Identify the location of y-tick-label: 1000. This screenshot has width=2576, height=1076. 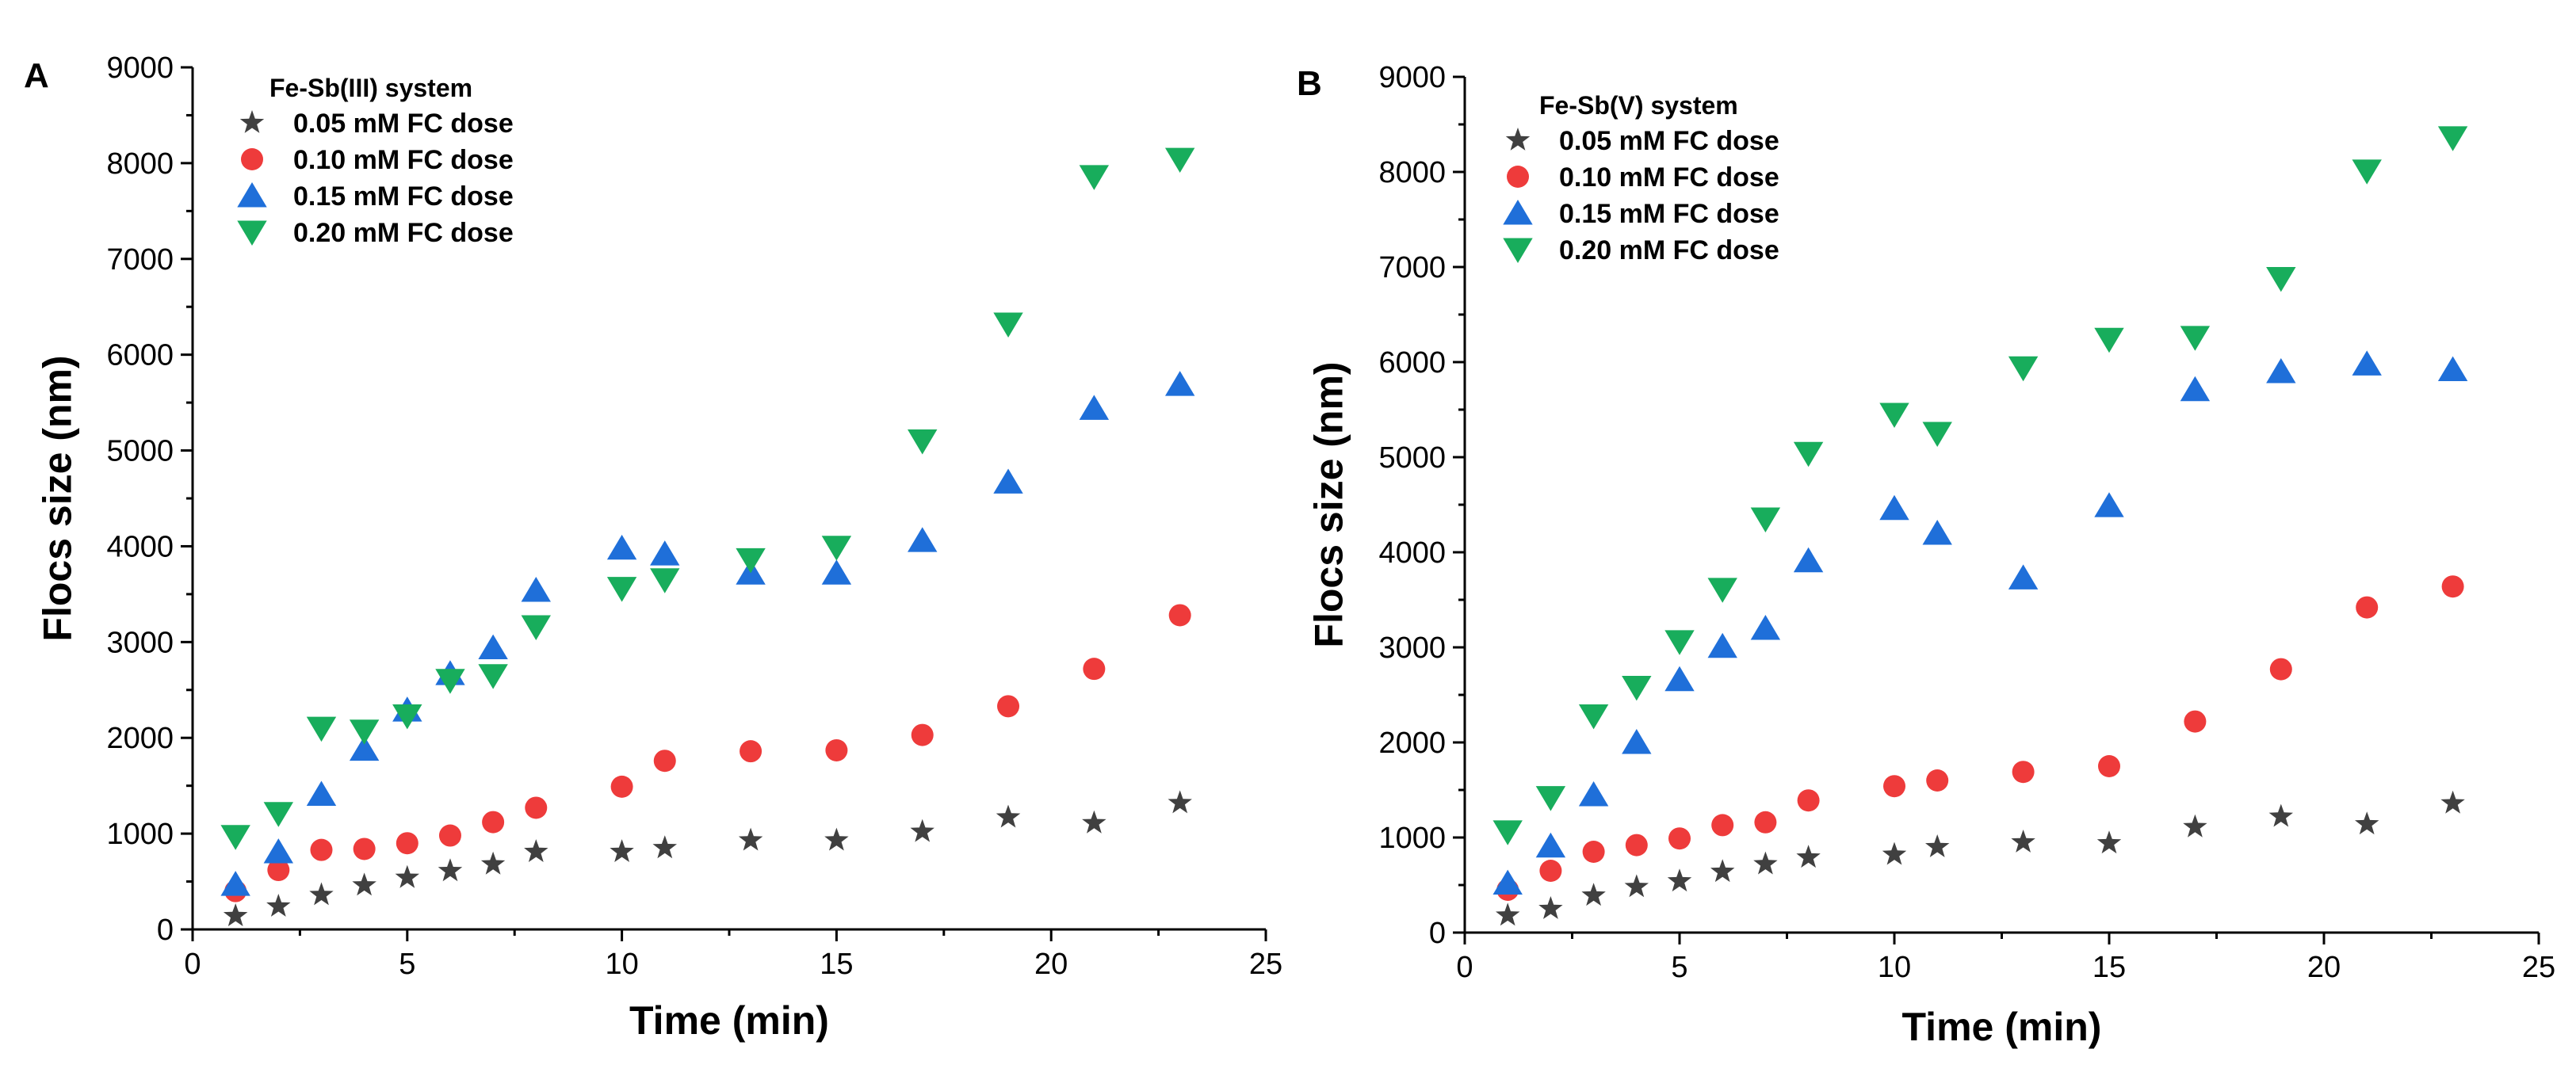
(1412, 838).